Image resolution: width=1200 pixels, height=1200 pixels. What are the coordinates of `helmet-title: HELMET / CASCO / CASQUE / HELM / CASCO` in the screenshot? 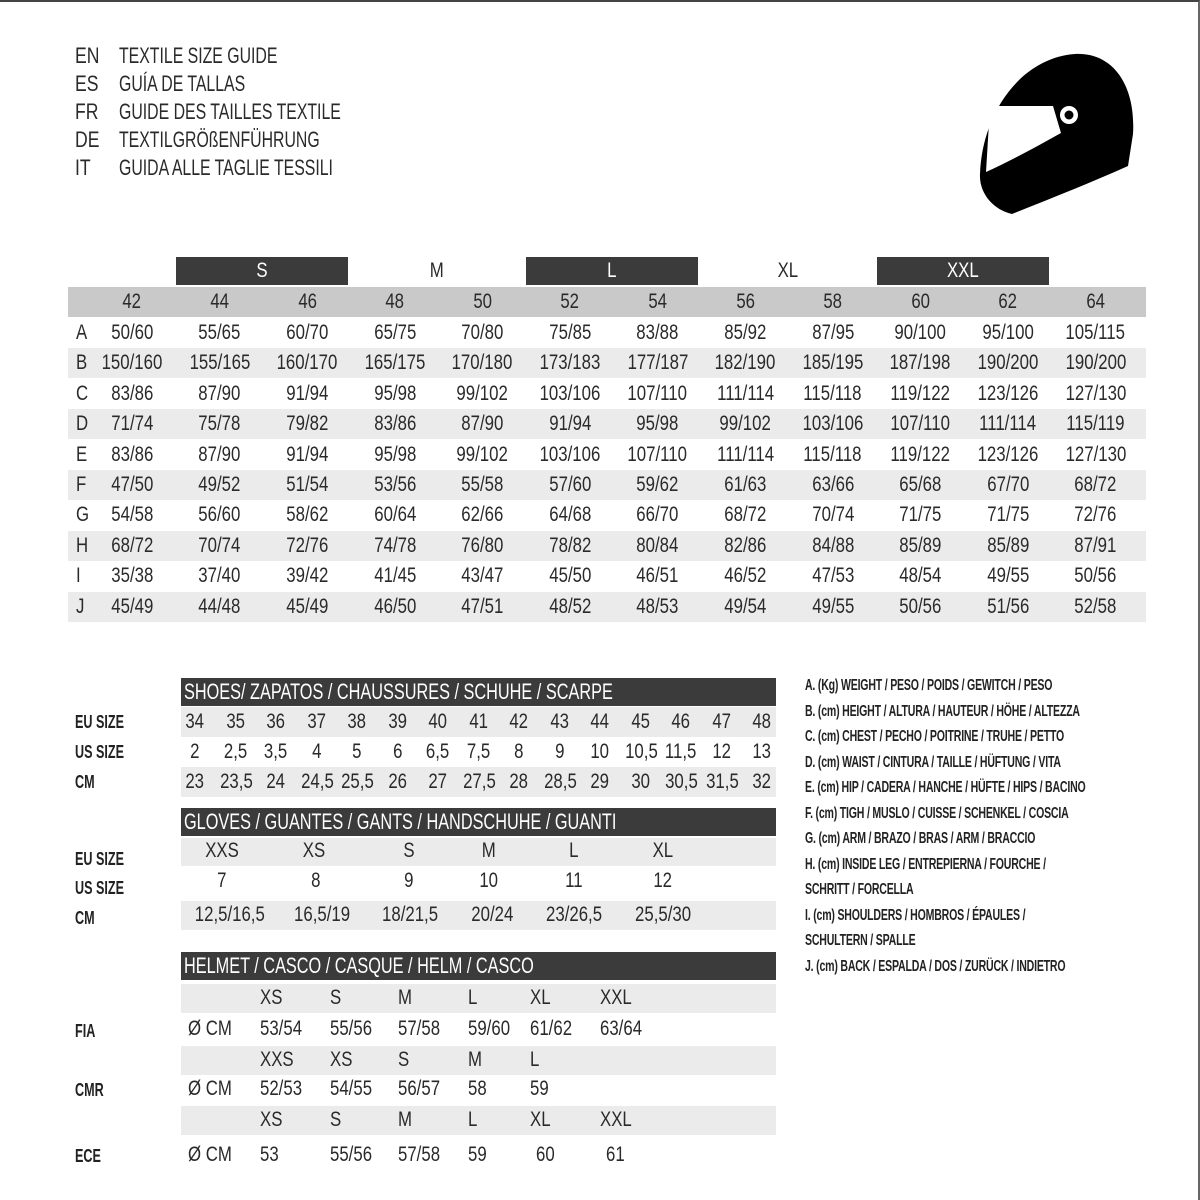 It's located at (478, 966).